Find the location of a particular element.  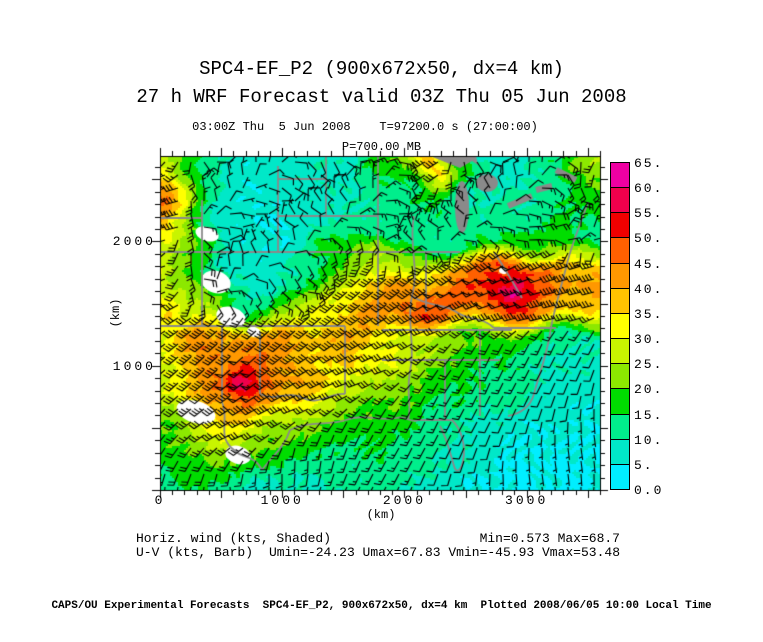

barb-field-label: U-V (kts, Barb) is located at coordinates (195, 552).